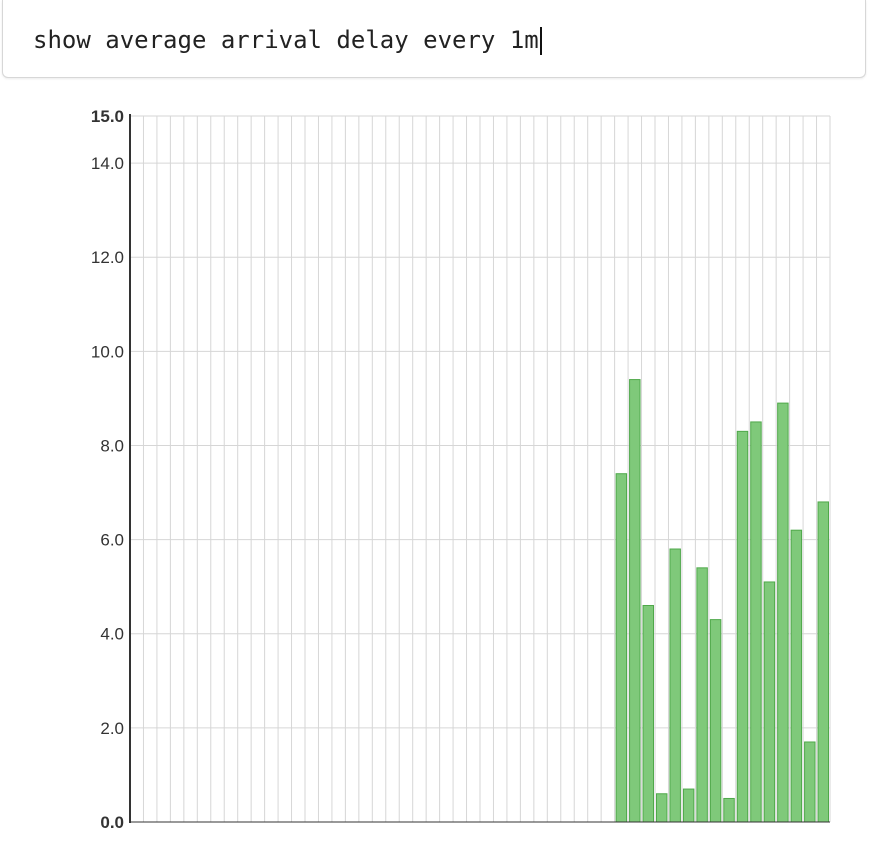 The image size is (870, 863). I want to click on query-input: show average arrival delay every 1m, so click(443, 40).